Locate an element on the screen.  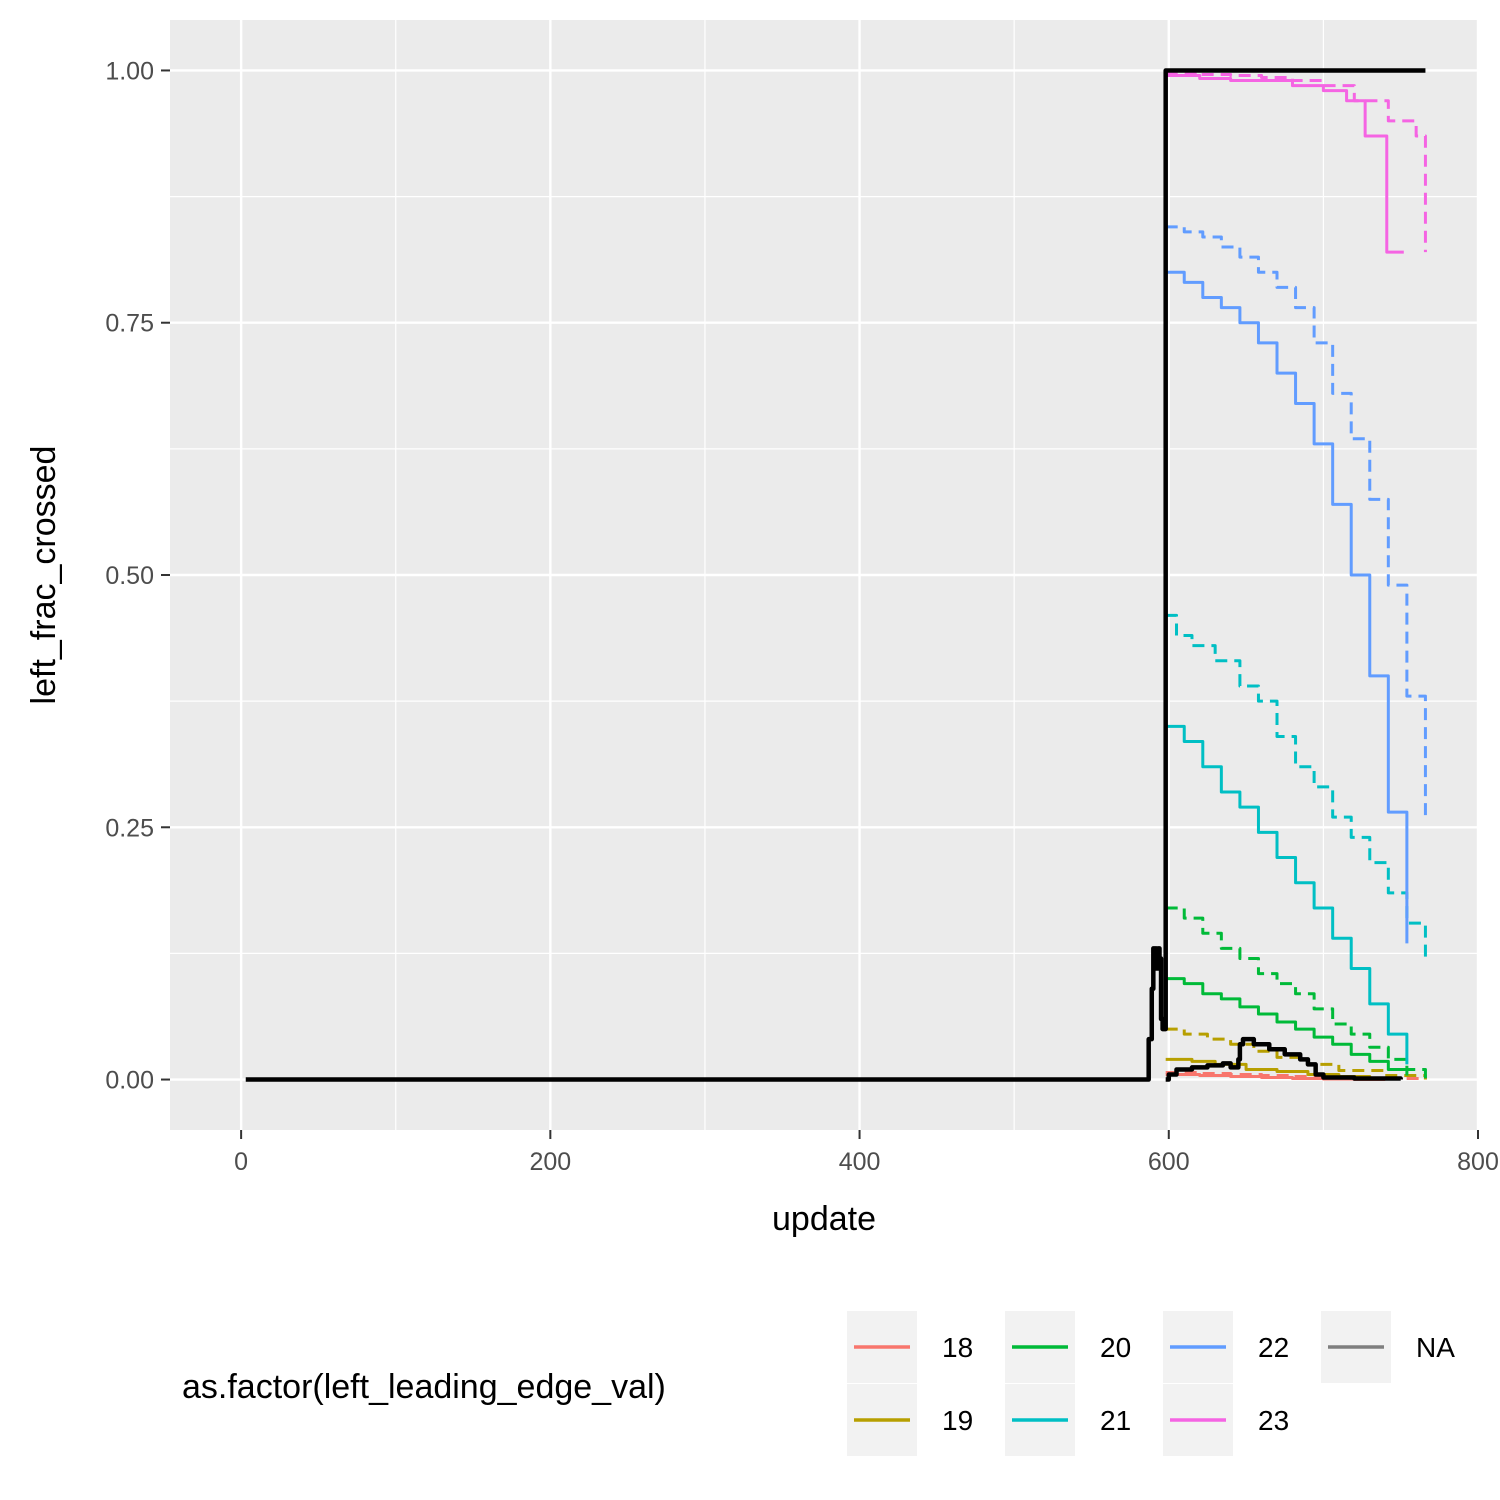
legend-title: as.factor(left_leading_edge_val) is located at coordinates (424, 1387).